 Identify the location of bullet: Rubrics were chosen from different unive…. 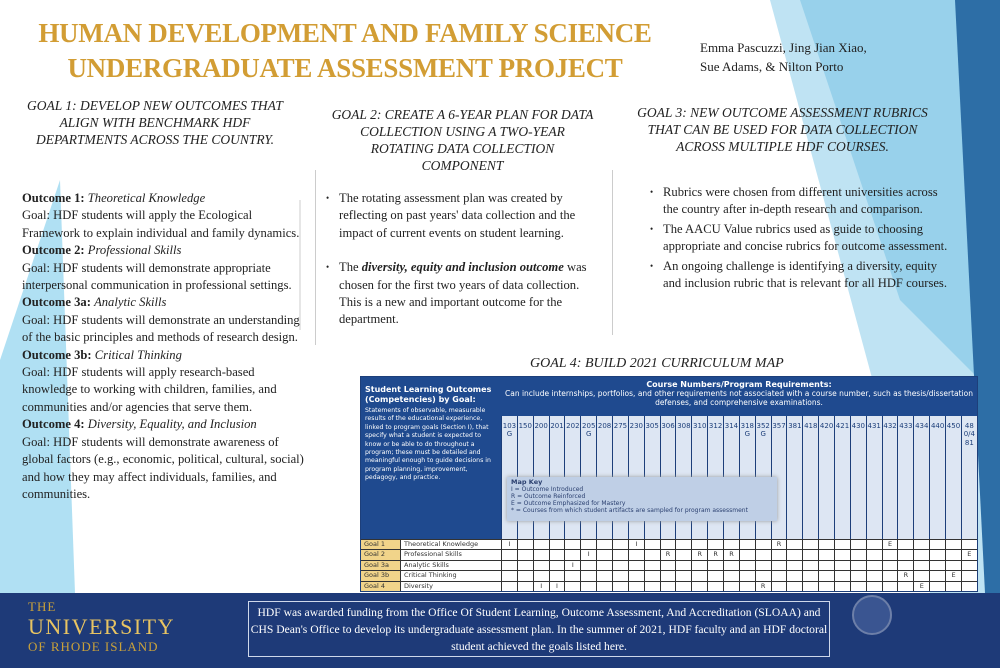
(800, 201).